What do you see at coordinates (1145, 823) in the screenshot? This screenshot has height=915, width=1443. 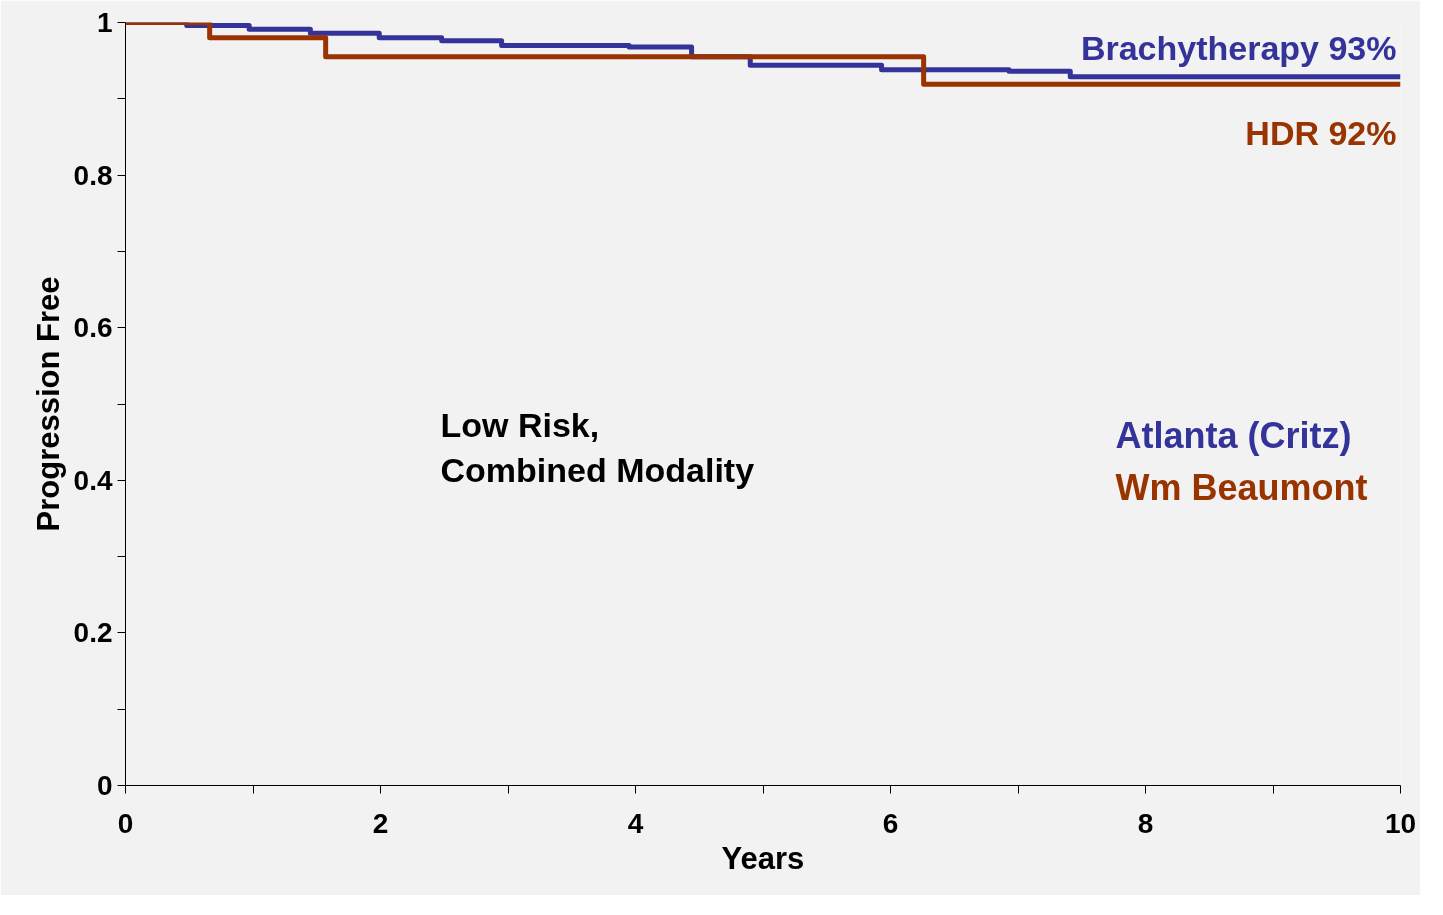 I see `x-tick-label: 8` at bounding box center [1145, 823].